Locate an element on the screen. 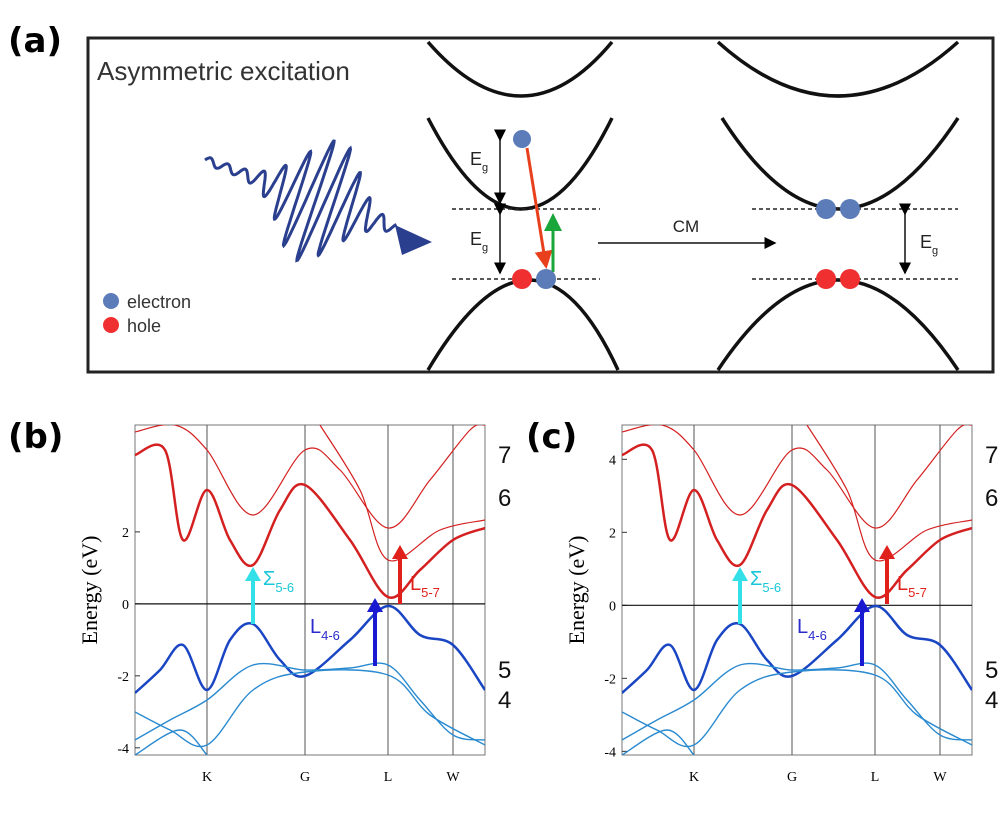 This screenshot has height=816, width=1001. process-label: CM is located at coordinates (686, 226).